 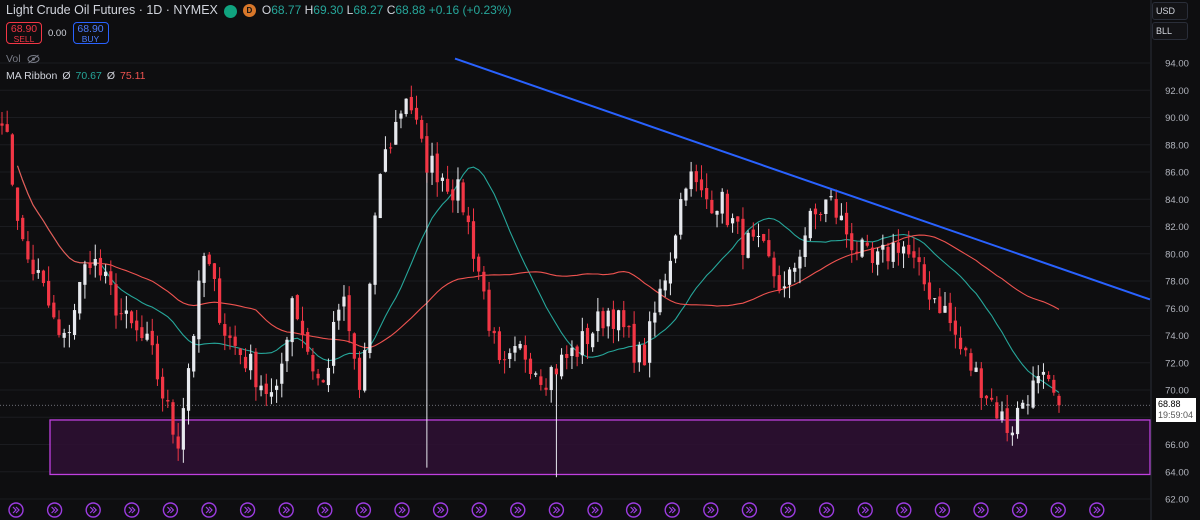 What do you see at coordinates (33, 59) in the screenshot?
I see `eye-slash-icon` at bounding box center [33, 59].